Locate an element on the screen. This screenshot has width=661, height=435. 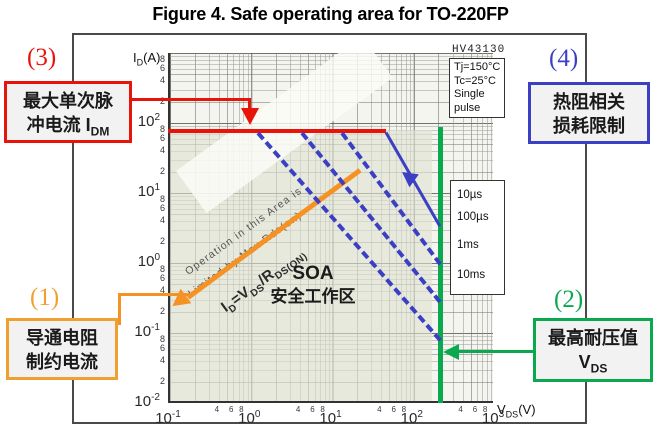
y-axis-title: ID(A) is located at coordinates (146, 59).